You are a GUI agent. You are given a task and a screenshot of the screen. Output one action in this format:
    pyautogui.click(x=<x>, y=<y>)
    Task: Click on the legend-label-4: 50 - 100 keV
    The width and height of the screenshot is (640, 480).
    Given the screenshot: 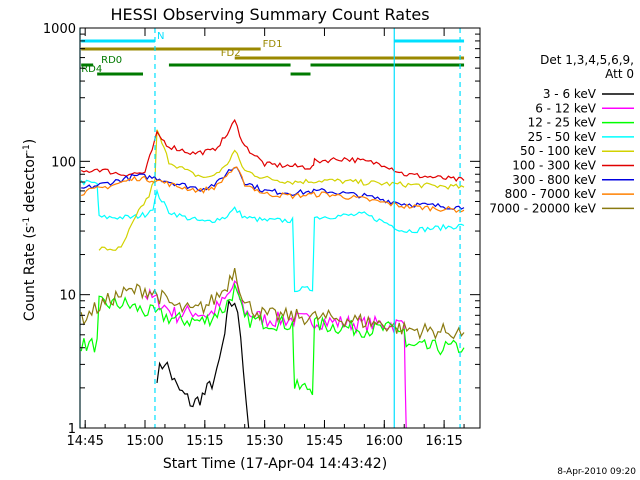 What is the action you would take?
    pyautogui.click(x=558, y=151)
    